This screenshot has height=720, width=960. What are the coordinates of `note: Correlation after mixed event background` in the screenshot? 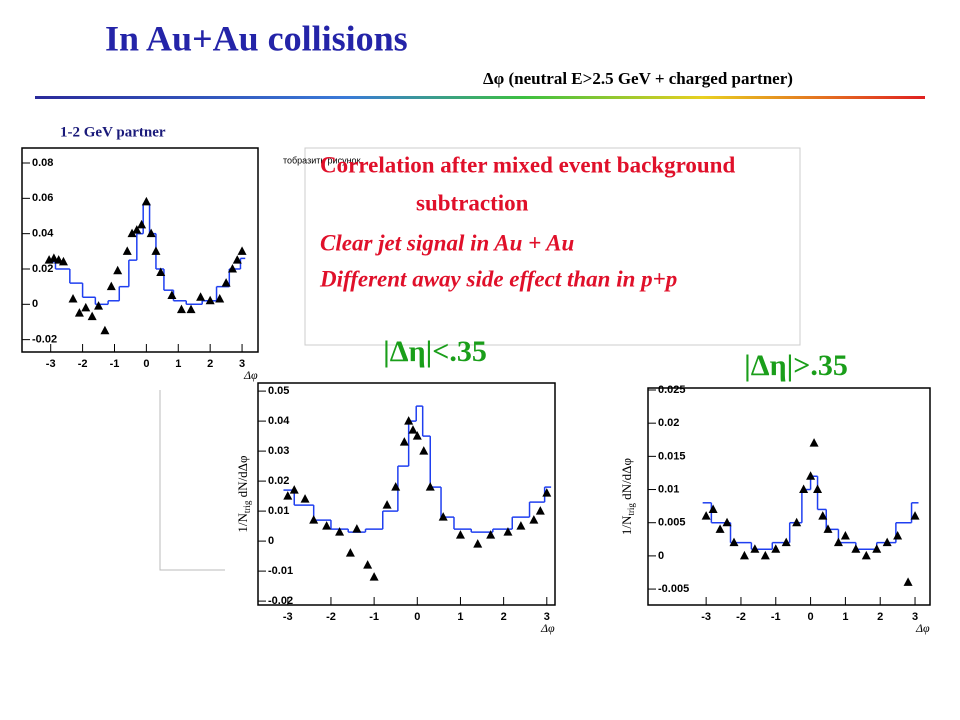 It's located at (527, 164).